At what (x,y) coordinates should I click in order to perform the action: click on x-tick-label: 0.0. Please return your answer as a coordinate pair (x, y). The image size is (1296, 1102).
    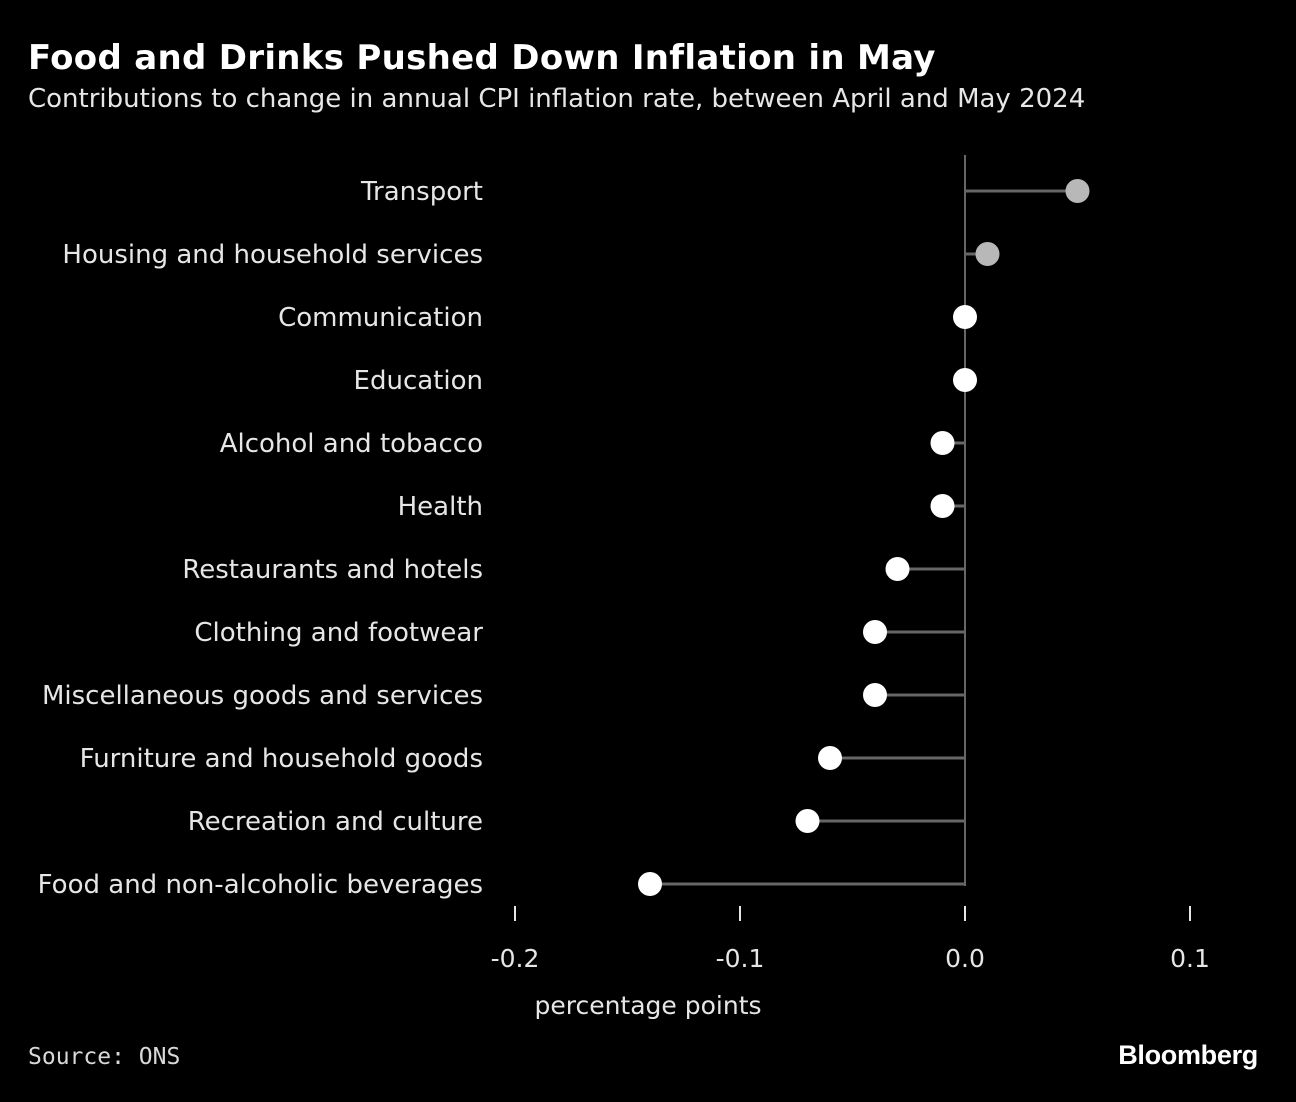
    Looking at the image, I should click on (965, 958).